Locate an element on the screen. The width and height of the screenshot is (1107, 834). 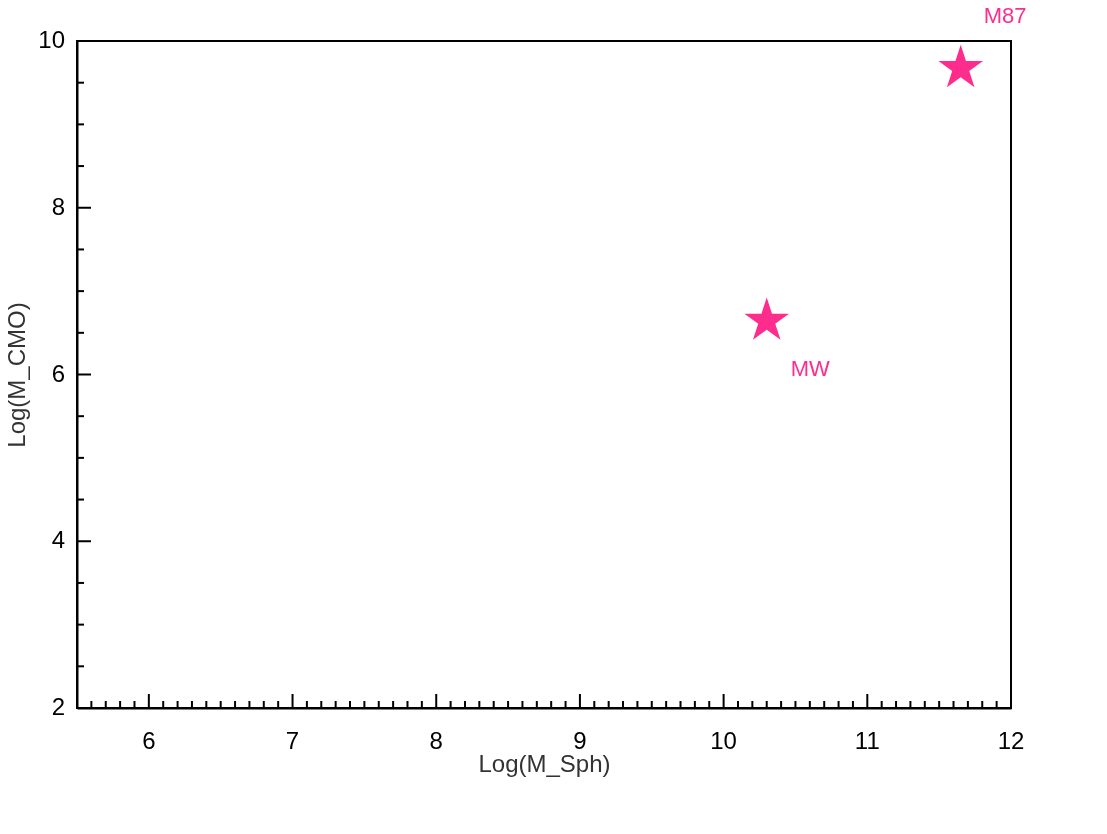
y-tick-label: 4 is located at coordinates (58, 540).